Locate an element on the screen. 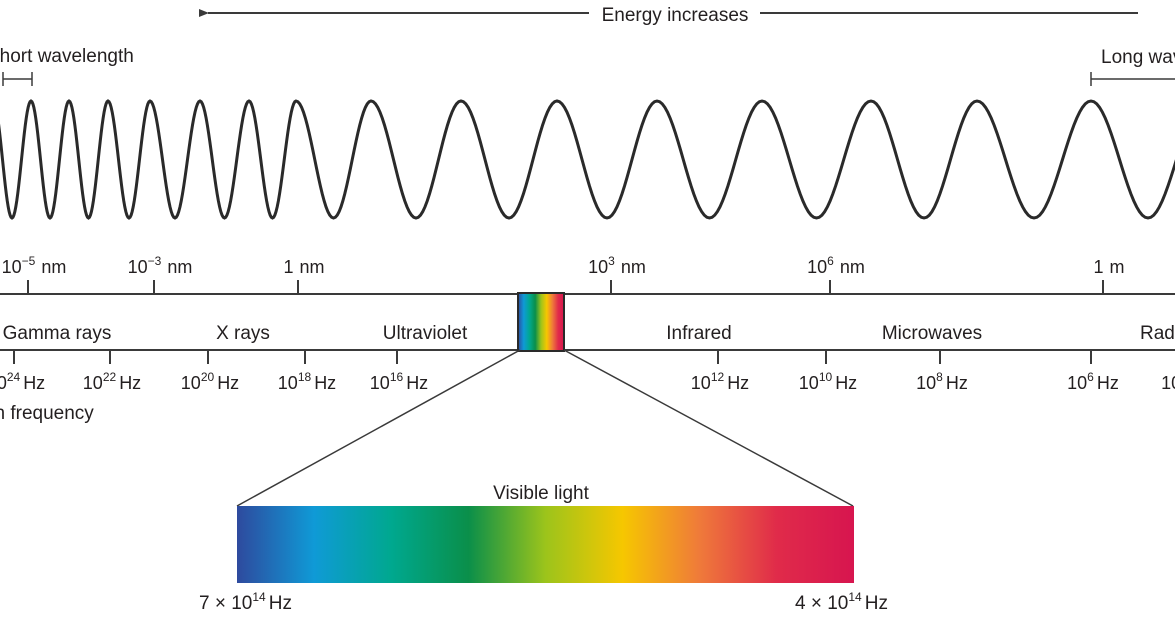 The image size is (1175, 617). visible-spectrum-bar is located at coordinates (545, 544).